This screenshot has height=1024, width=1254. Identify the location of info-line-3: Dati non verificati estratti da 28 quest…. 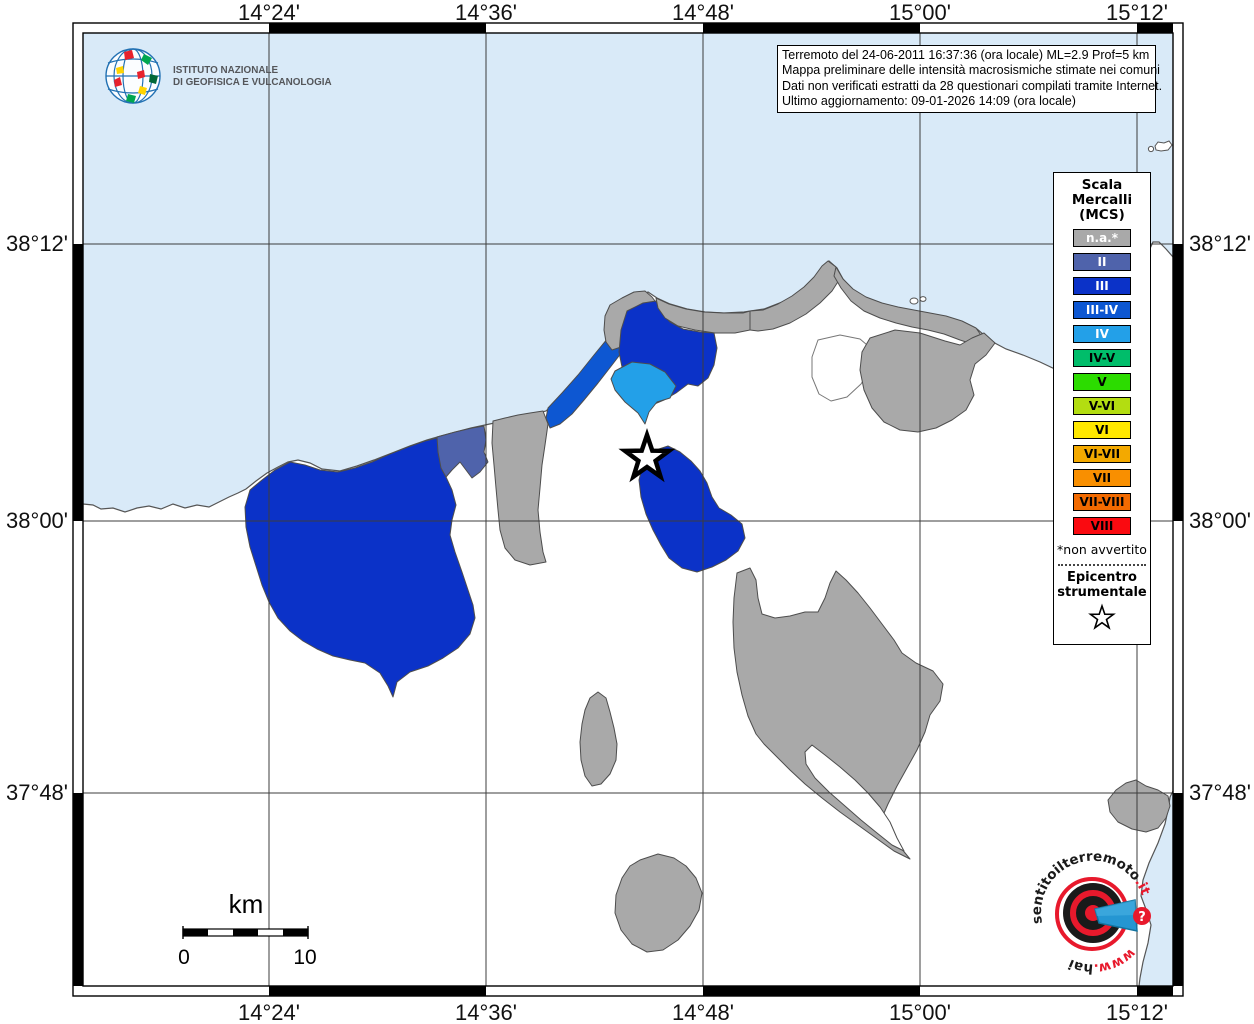
(972, 85).